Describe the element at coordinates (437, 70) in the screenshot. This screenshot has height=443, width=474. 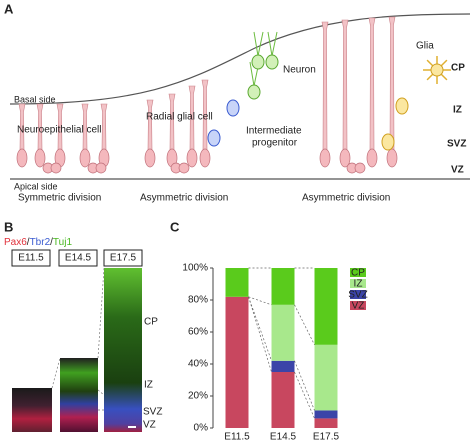
I see `glia` at that location.